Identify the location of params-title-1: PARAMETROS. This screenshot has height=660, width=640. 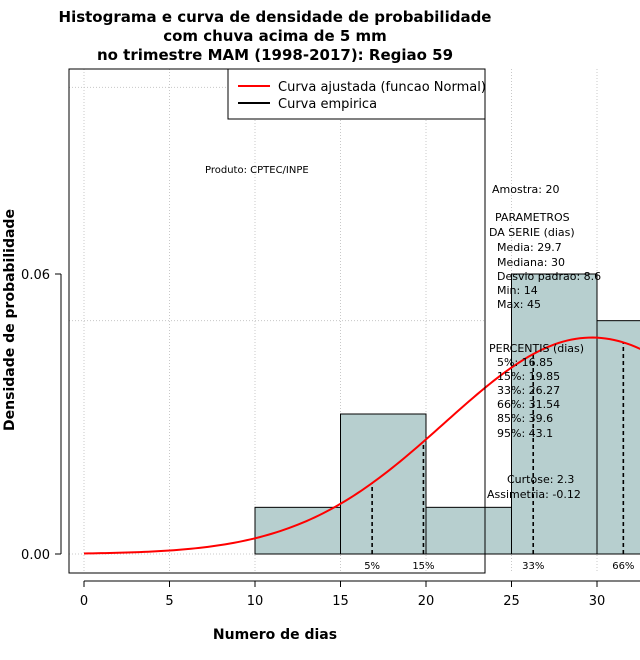
(532, 217).